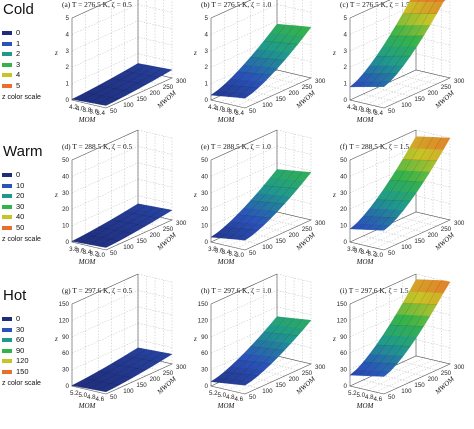 Image resolution: width=474 pixels, height=429 pixels. I want to click on z-color-legend: 0 10 20 30 40 50 z color scale, so click(31, 206).